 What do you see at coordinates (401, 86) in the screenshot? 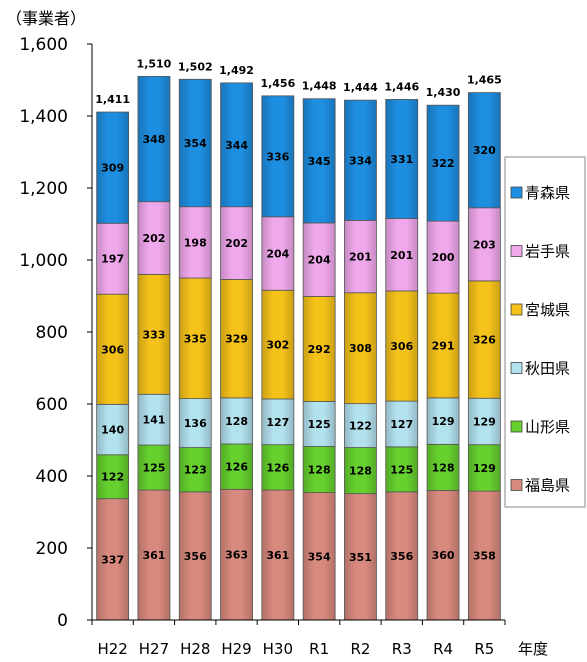
I see `total-label: 1,446` at bounding box center [401, 86].